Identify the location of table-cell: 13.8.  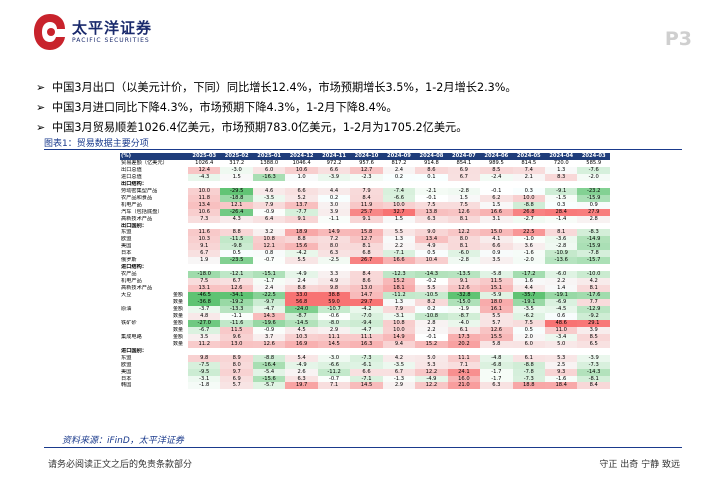
(431, 212).